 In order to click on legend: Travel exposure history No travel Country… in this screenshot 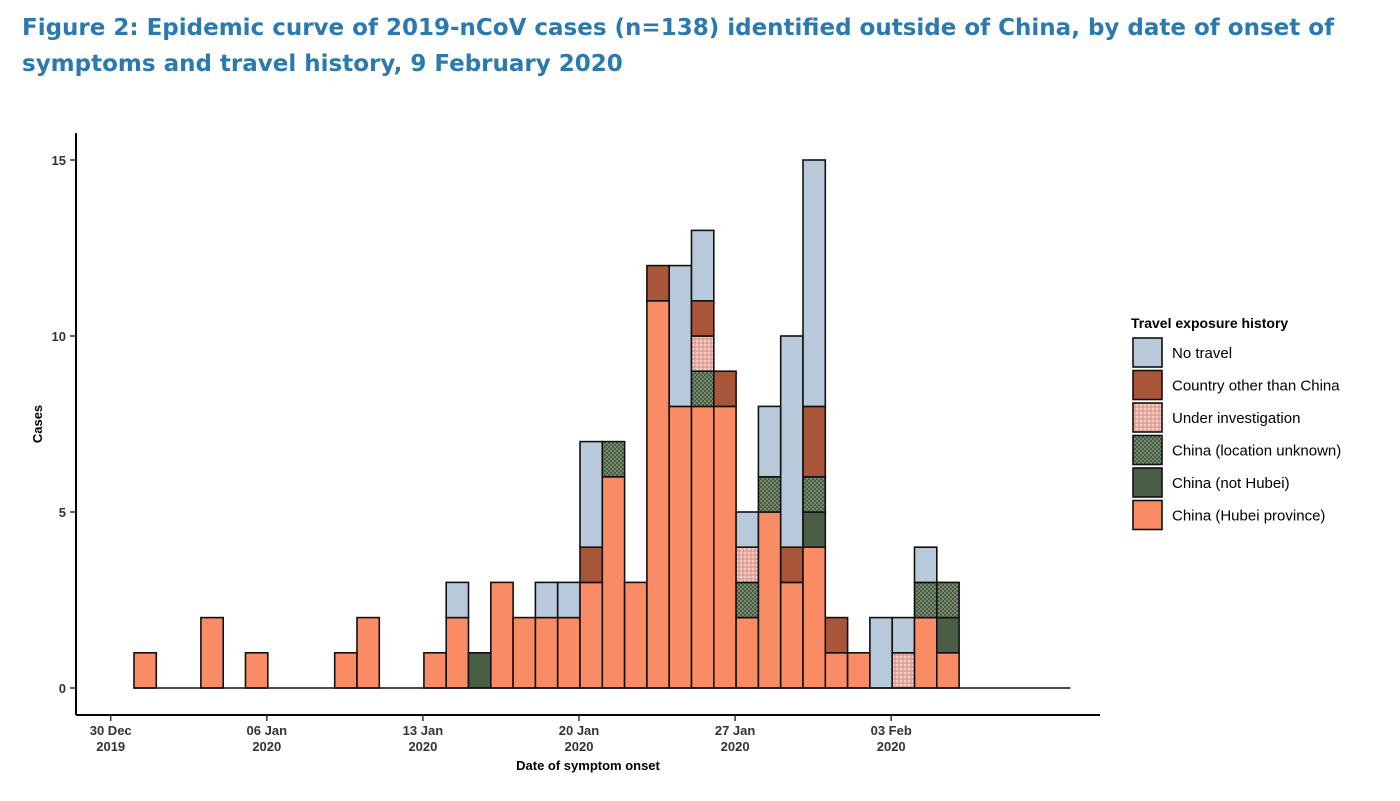, I will do `click(1236, 423)`.